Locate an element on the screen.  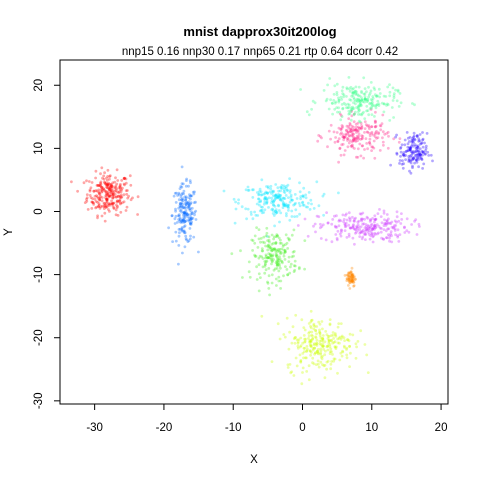
y-tick-label: -10 is located at coordinates (39, 274).